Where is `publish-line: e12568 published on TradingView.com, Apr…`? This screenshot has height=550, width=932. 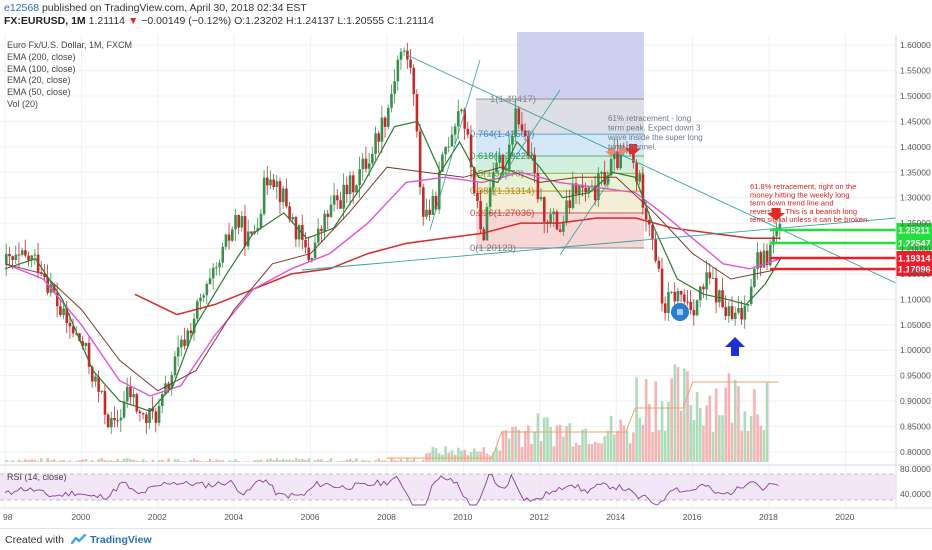
publish-line: e12568 published on TradingView.com, Apr… is located at coordinates (466, 8).